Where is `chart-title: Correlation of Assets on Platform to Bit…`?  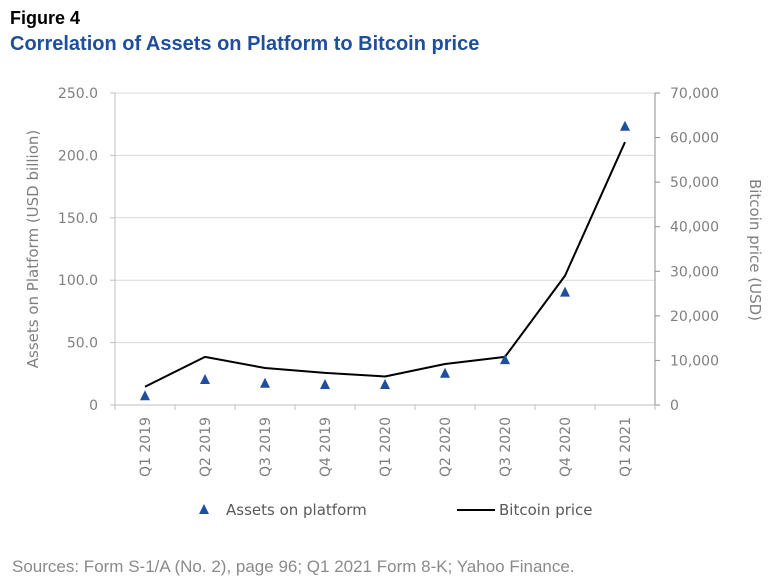
chart-title: Correlation of Assets on Platform to Bit… is located at coordinates (245, 44).